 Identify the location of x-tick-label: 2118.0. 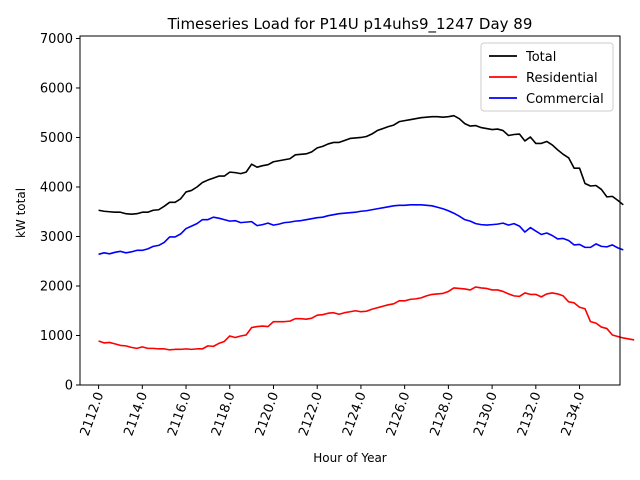
(224, 414).